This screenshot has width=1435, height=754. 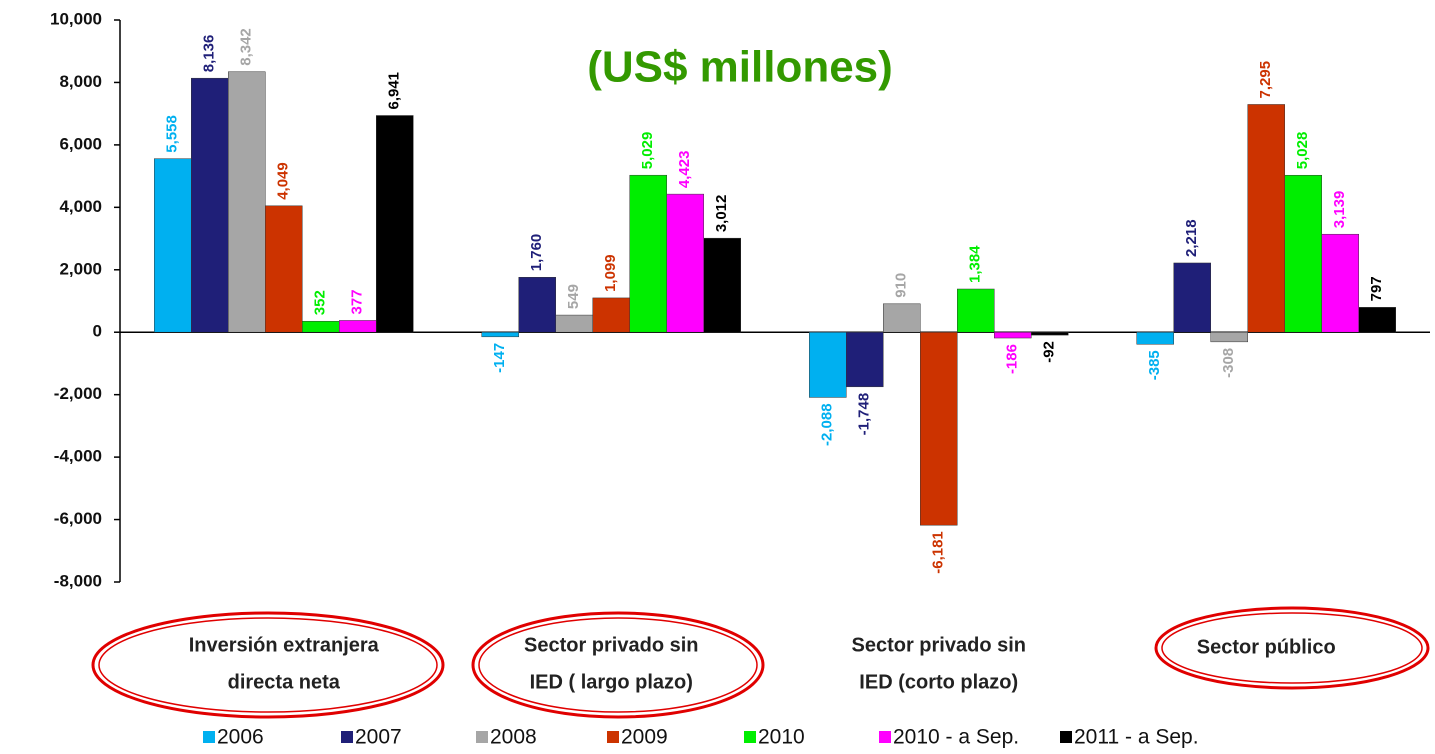 I want to click on value-label: -1,748, so click(x=864, y=414).